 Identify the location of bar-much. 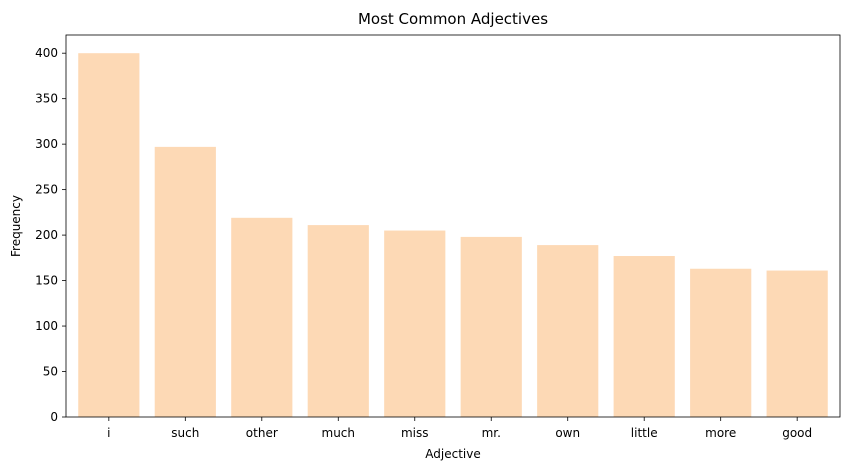
(338, 321).